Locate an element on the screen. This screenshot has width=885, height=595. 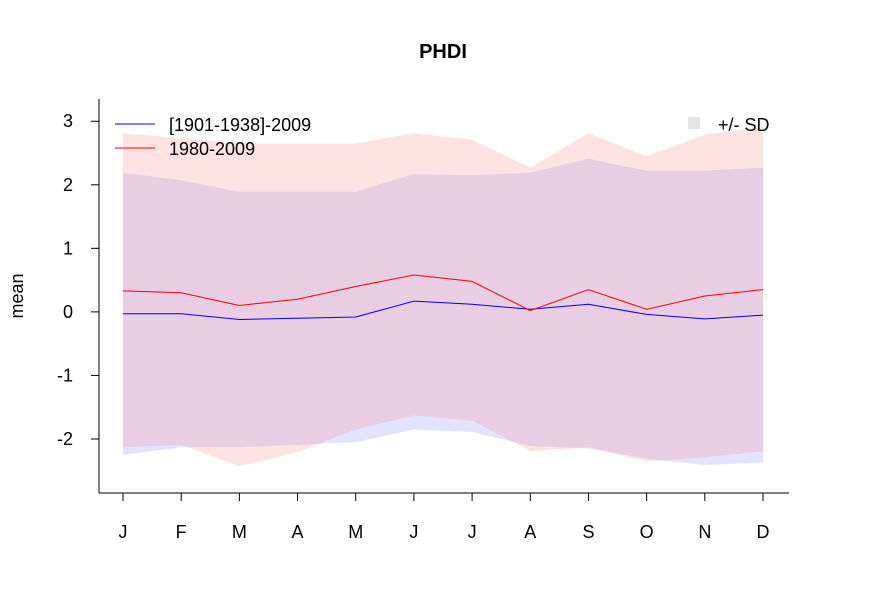
mean-lines is located at coordinates (443, 297).